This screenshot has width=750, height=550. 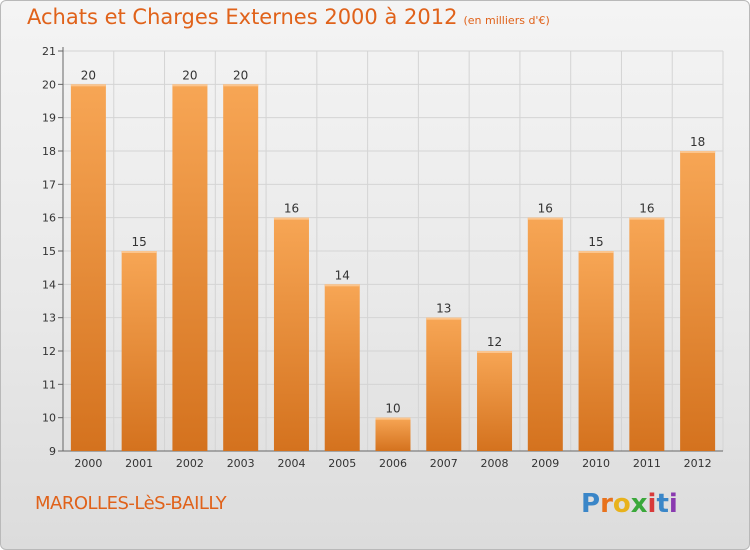 I want to click on logo-letter: P, so click(x=591, y=504).